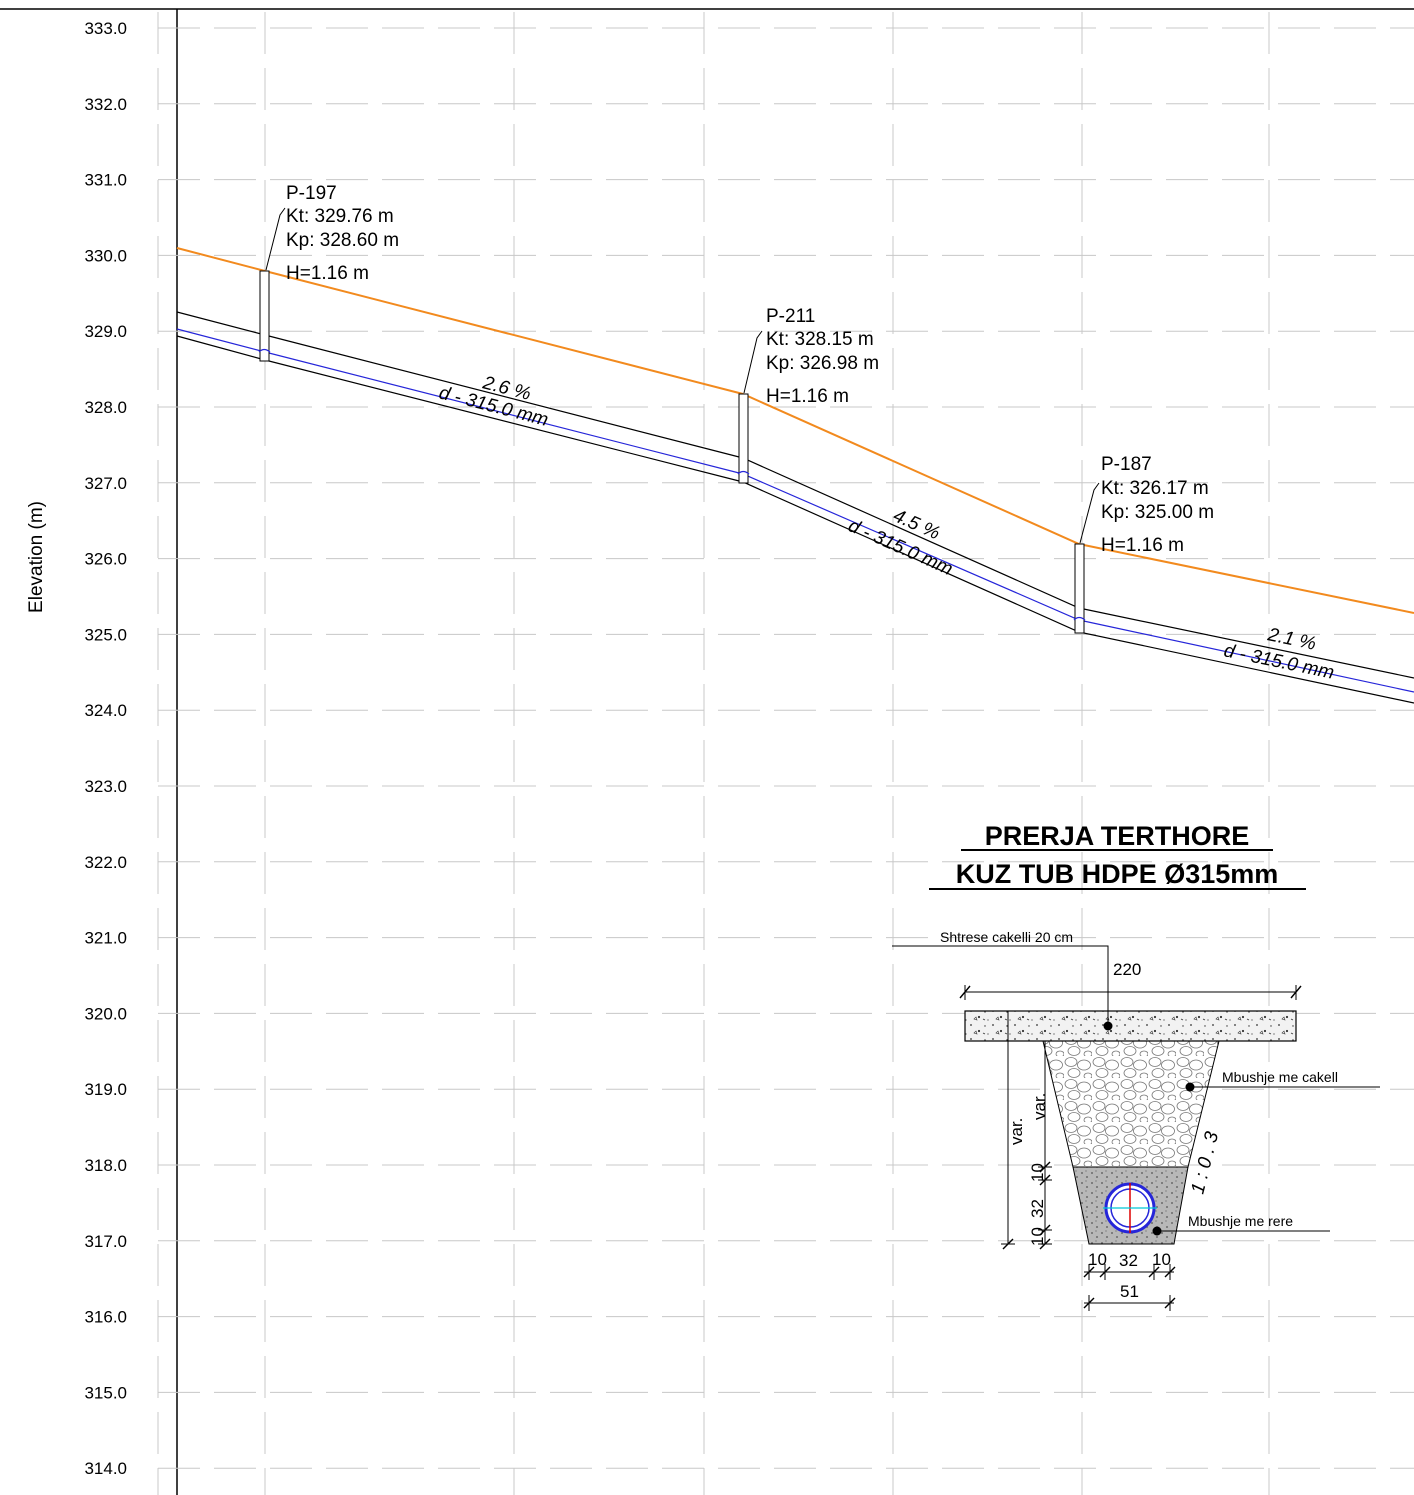  I want to click on manhole-id-p187: P-187, so click(1126, 464).